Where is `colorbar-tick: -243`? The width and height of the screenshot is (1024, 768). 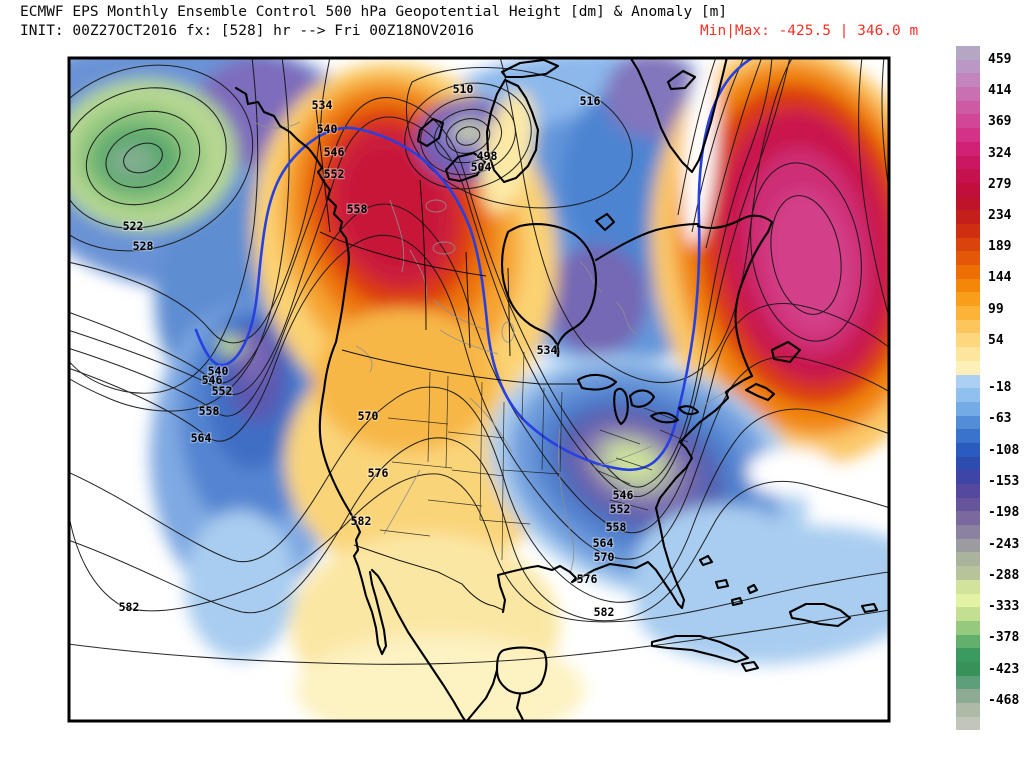 colorbar-tick: -243 is located at coordinates (1004, 544).